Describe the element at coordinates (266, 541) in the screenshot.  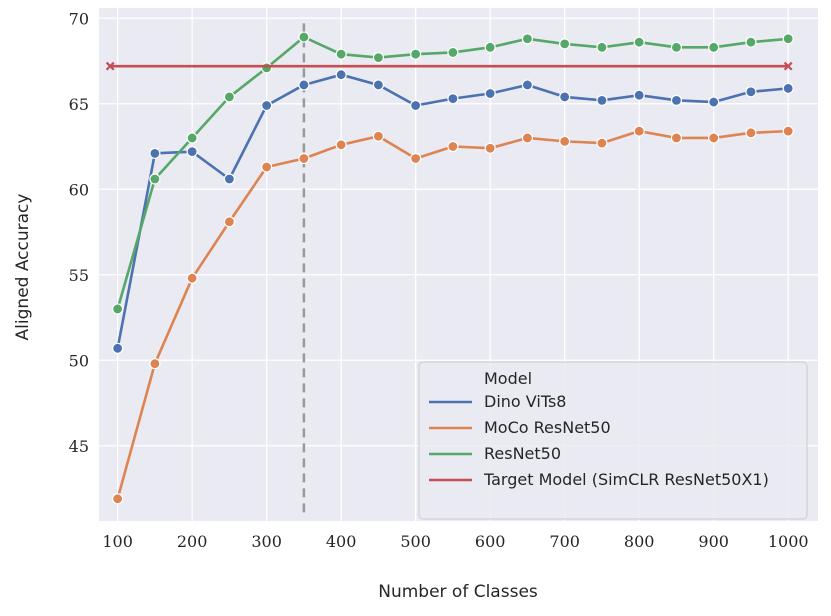
I see `x-tick-label: 300` at that location.